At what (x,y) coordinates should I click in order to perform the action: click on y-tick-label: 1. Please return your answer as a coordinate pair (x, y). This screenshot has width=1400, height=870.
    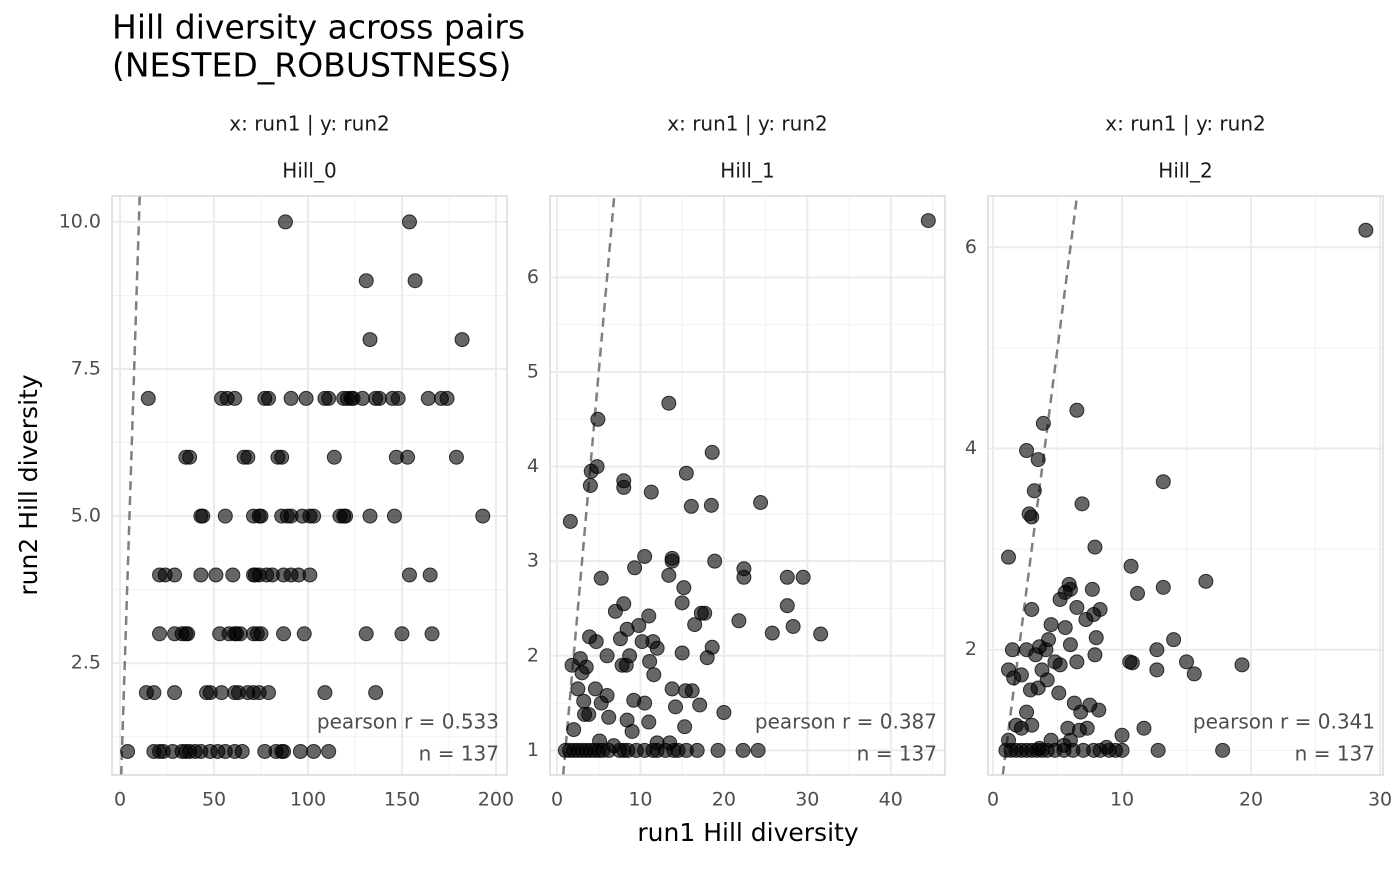
    Looking at the image, I should click on (533, 750).